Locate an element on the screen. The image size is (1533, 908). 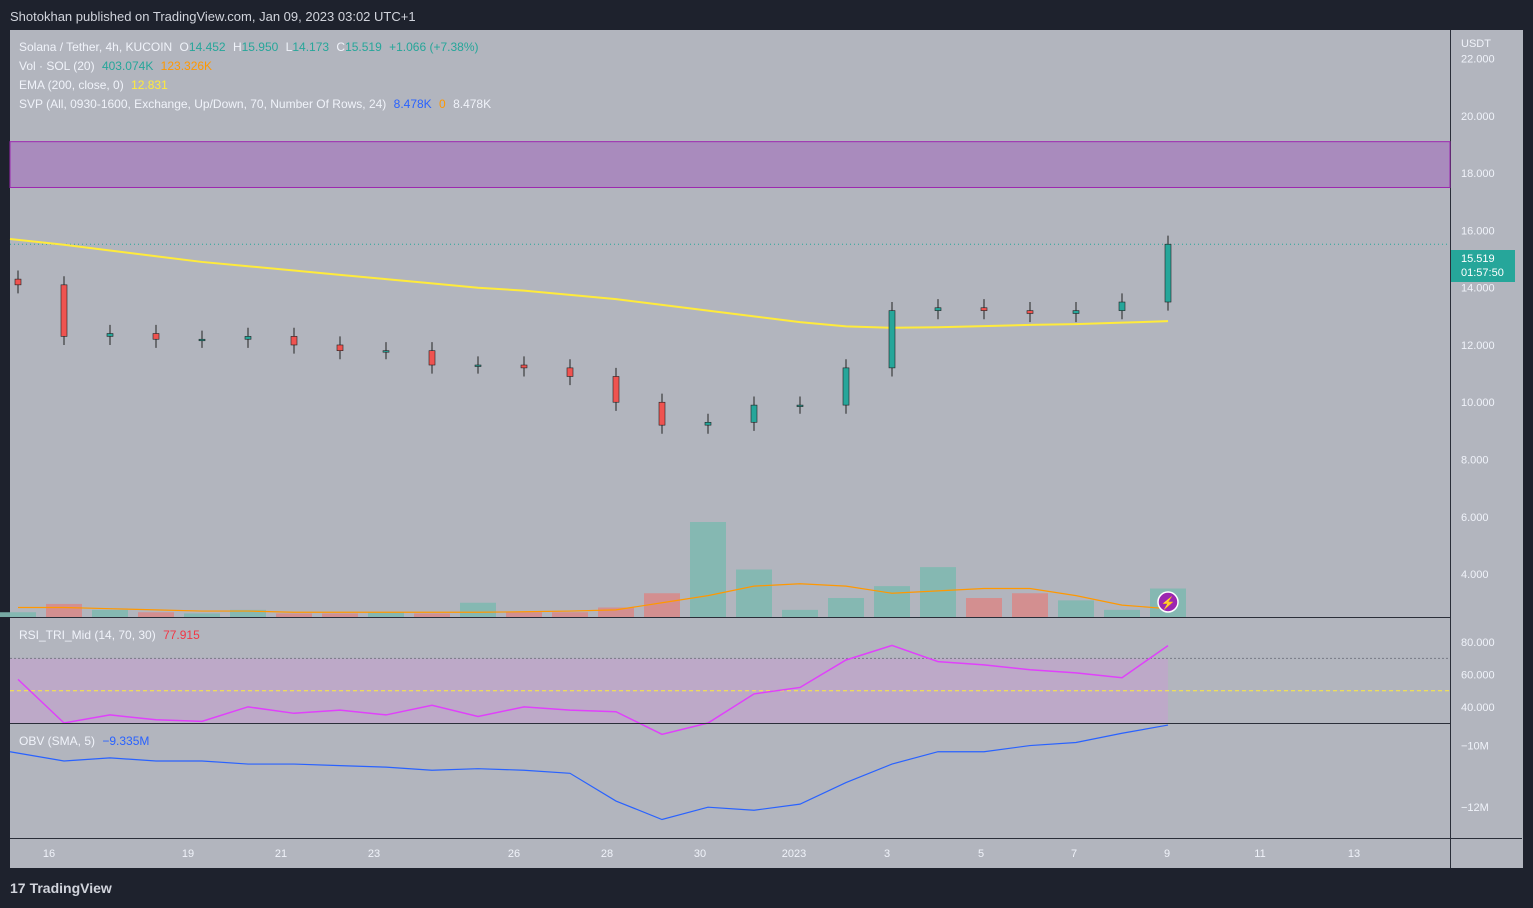
legend-o: 14.452 is located at coordinates (207, 47).